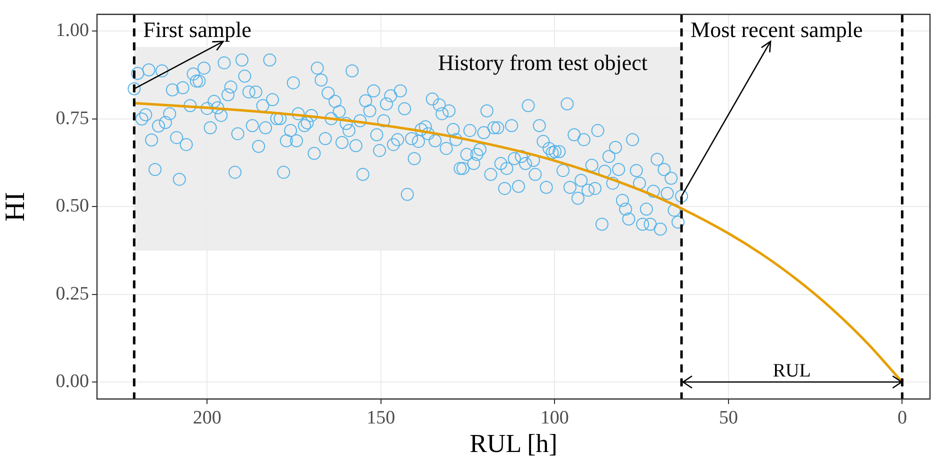  What do you see at coordinates (514, 443) in the screenshot?
I see `x-axis-title: RUL [h]` at bounding box center [514, 443].